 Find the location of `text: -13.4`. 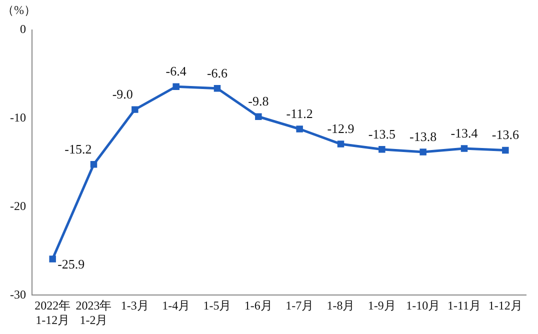

text: -13.4 is located at coordinates (464, 132).